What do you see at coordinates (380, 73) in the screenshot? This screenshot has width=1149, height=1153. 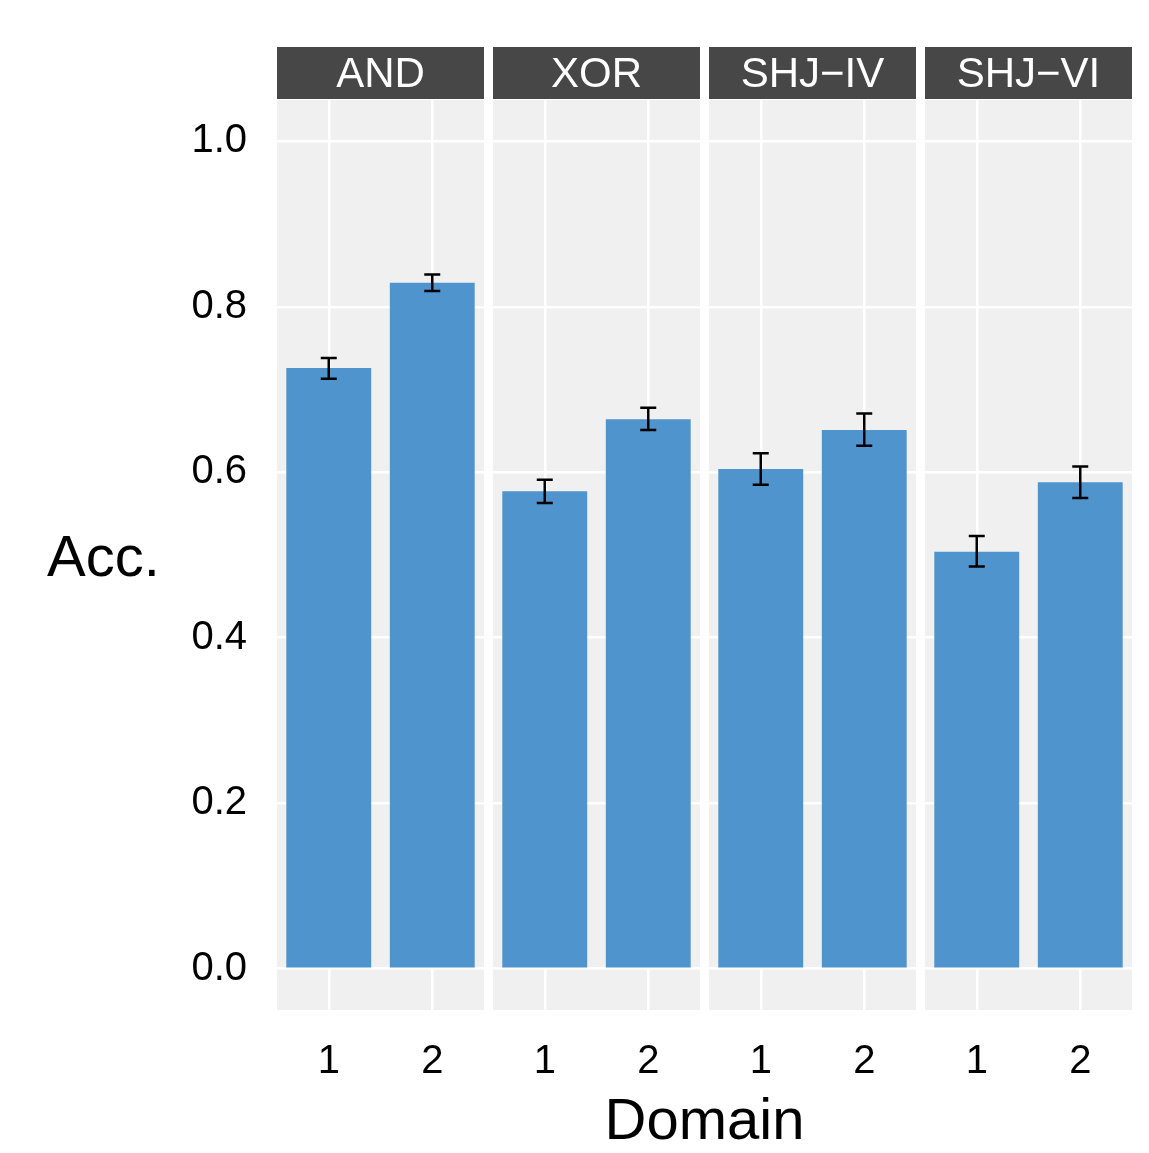 I see `chart-title: AND` at bounding box center [380, 73].